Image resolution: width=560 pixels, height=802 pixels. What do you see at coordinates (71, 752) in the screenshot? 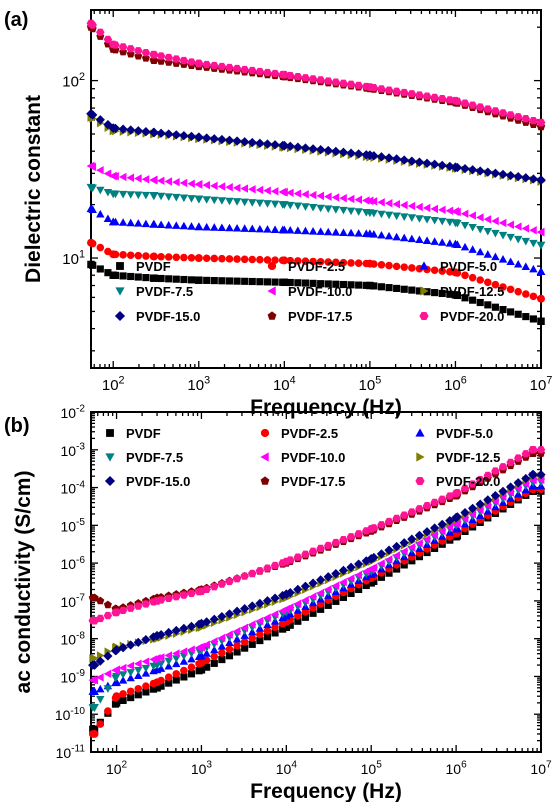
I see `y-tick-label: 10-11` at bounding box center [71, 752].